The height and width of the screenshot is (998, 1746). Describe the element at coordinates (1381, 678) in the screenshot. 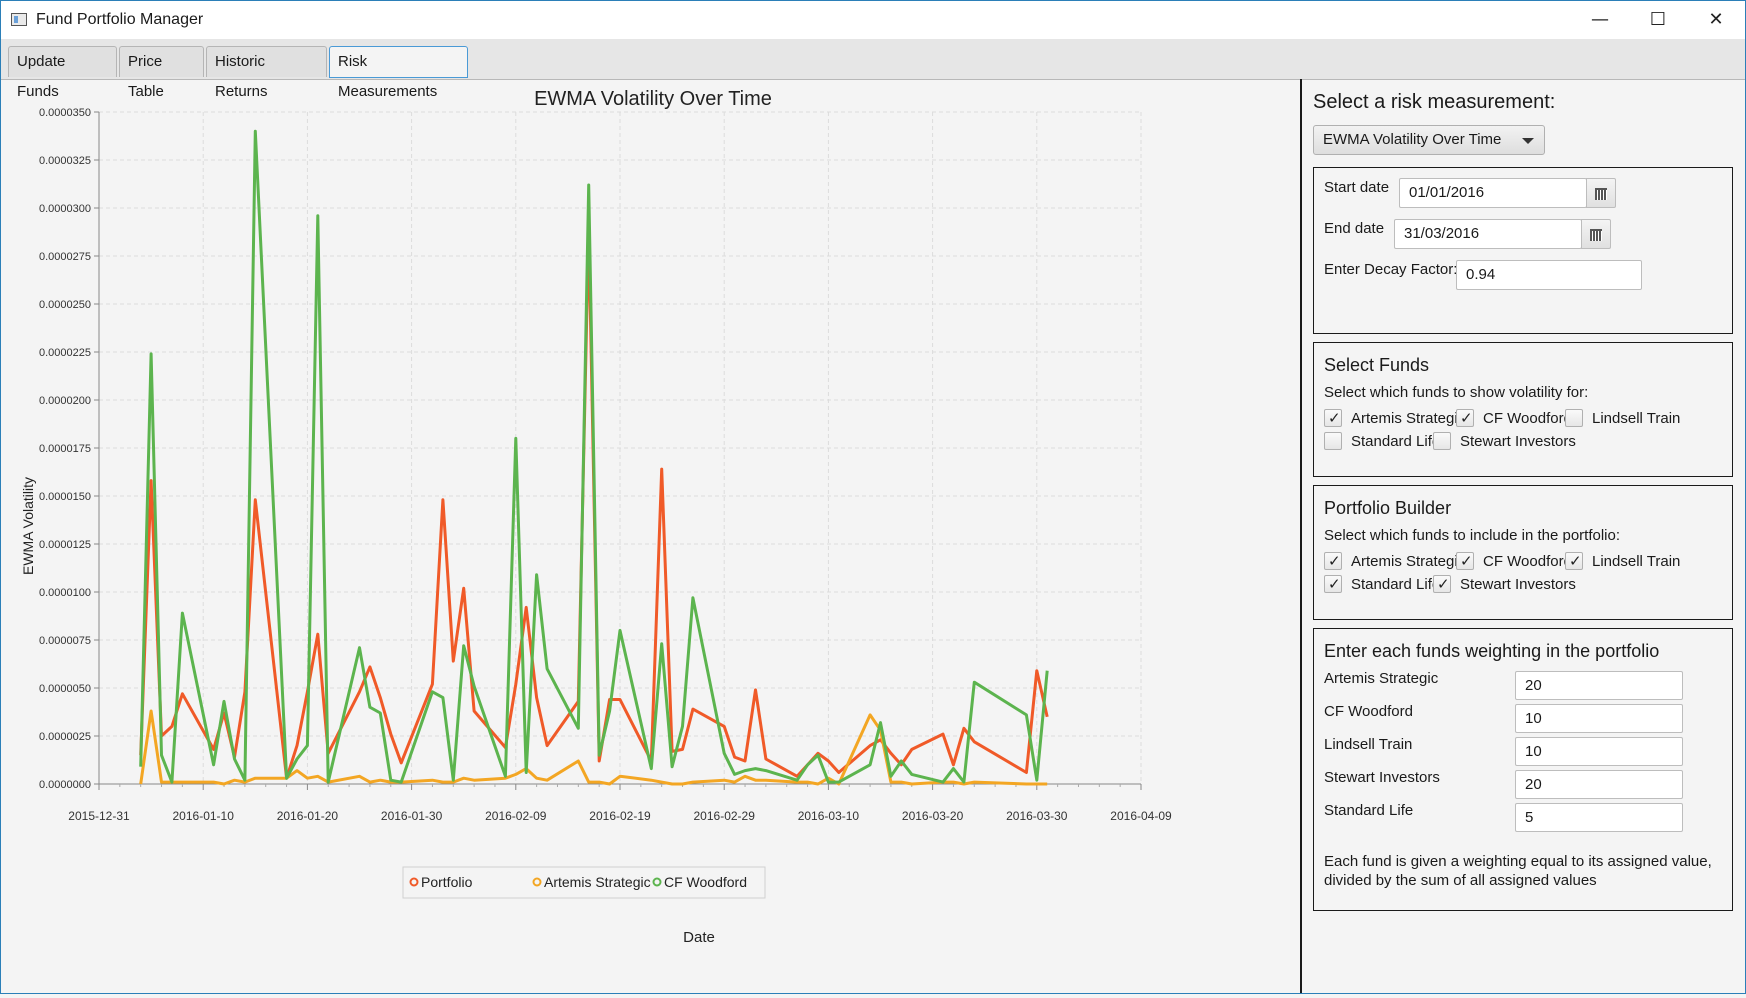

I see `weight-label-artemis-strategic: Artemis Strategic` at that location.